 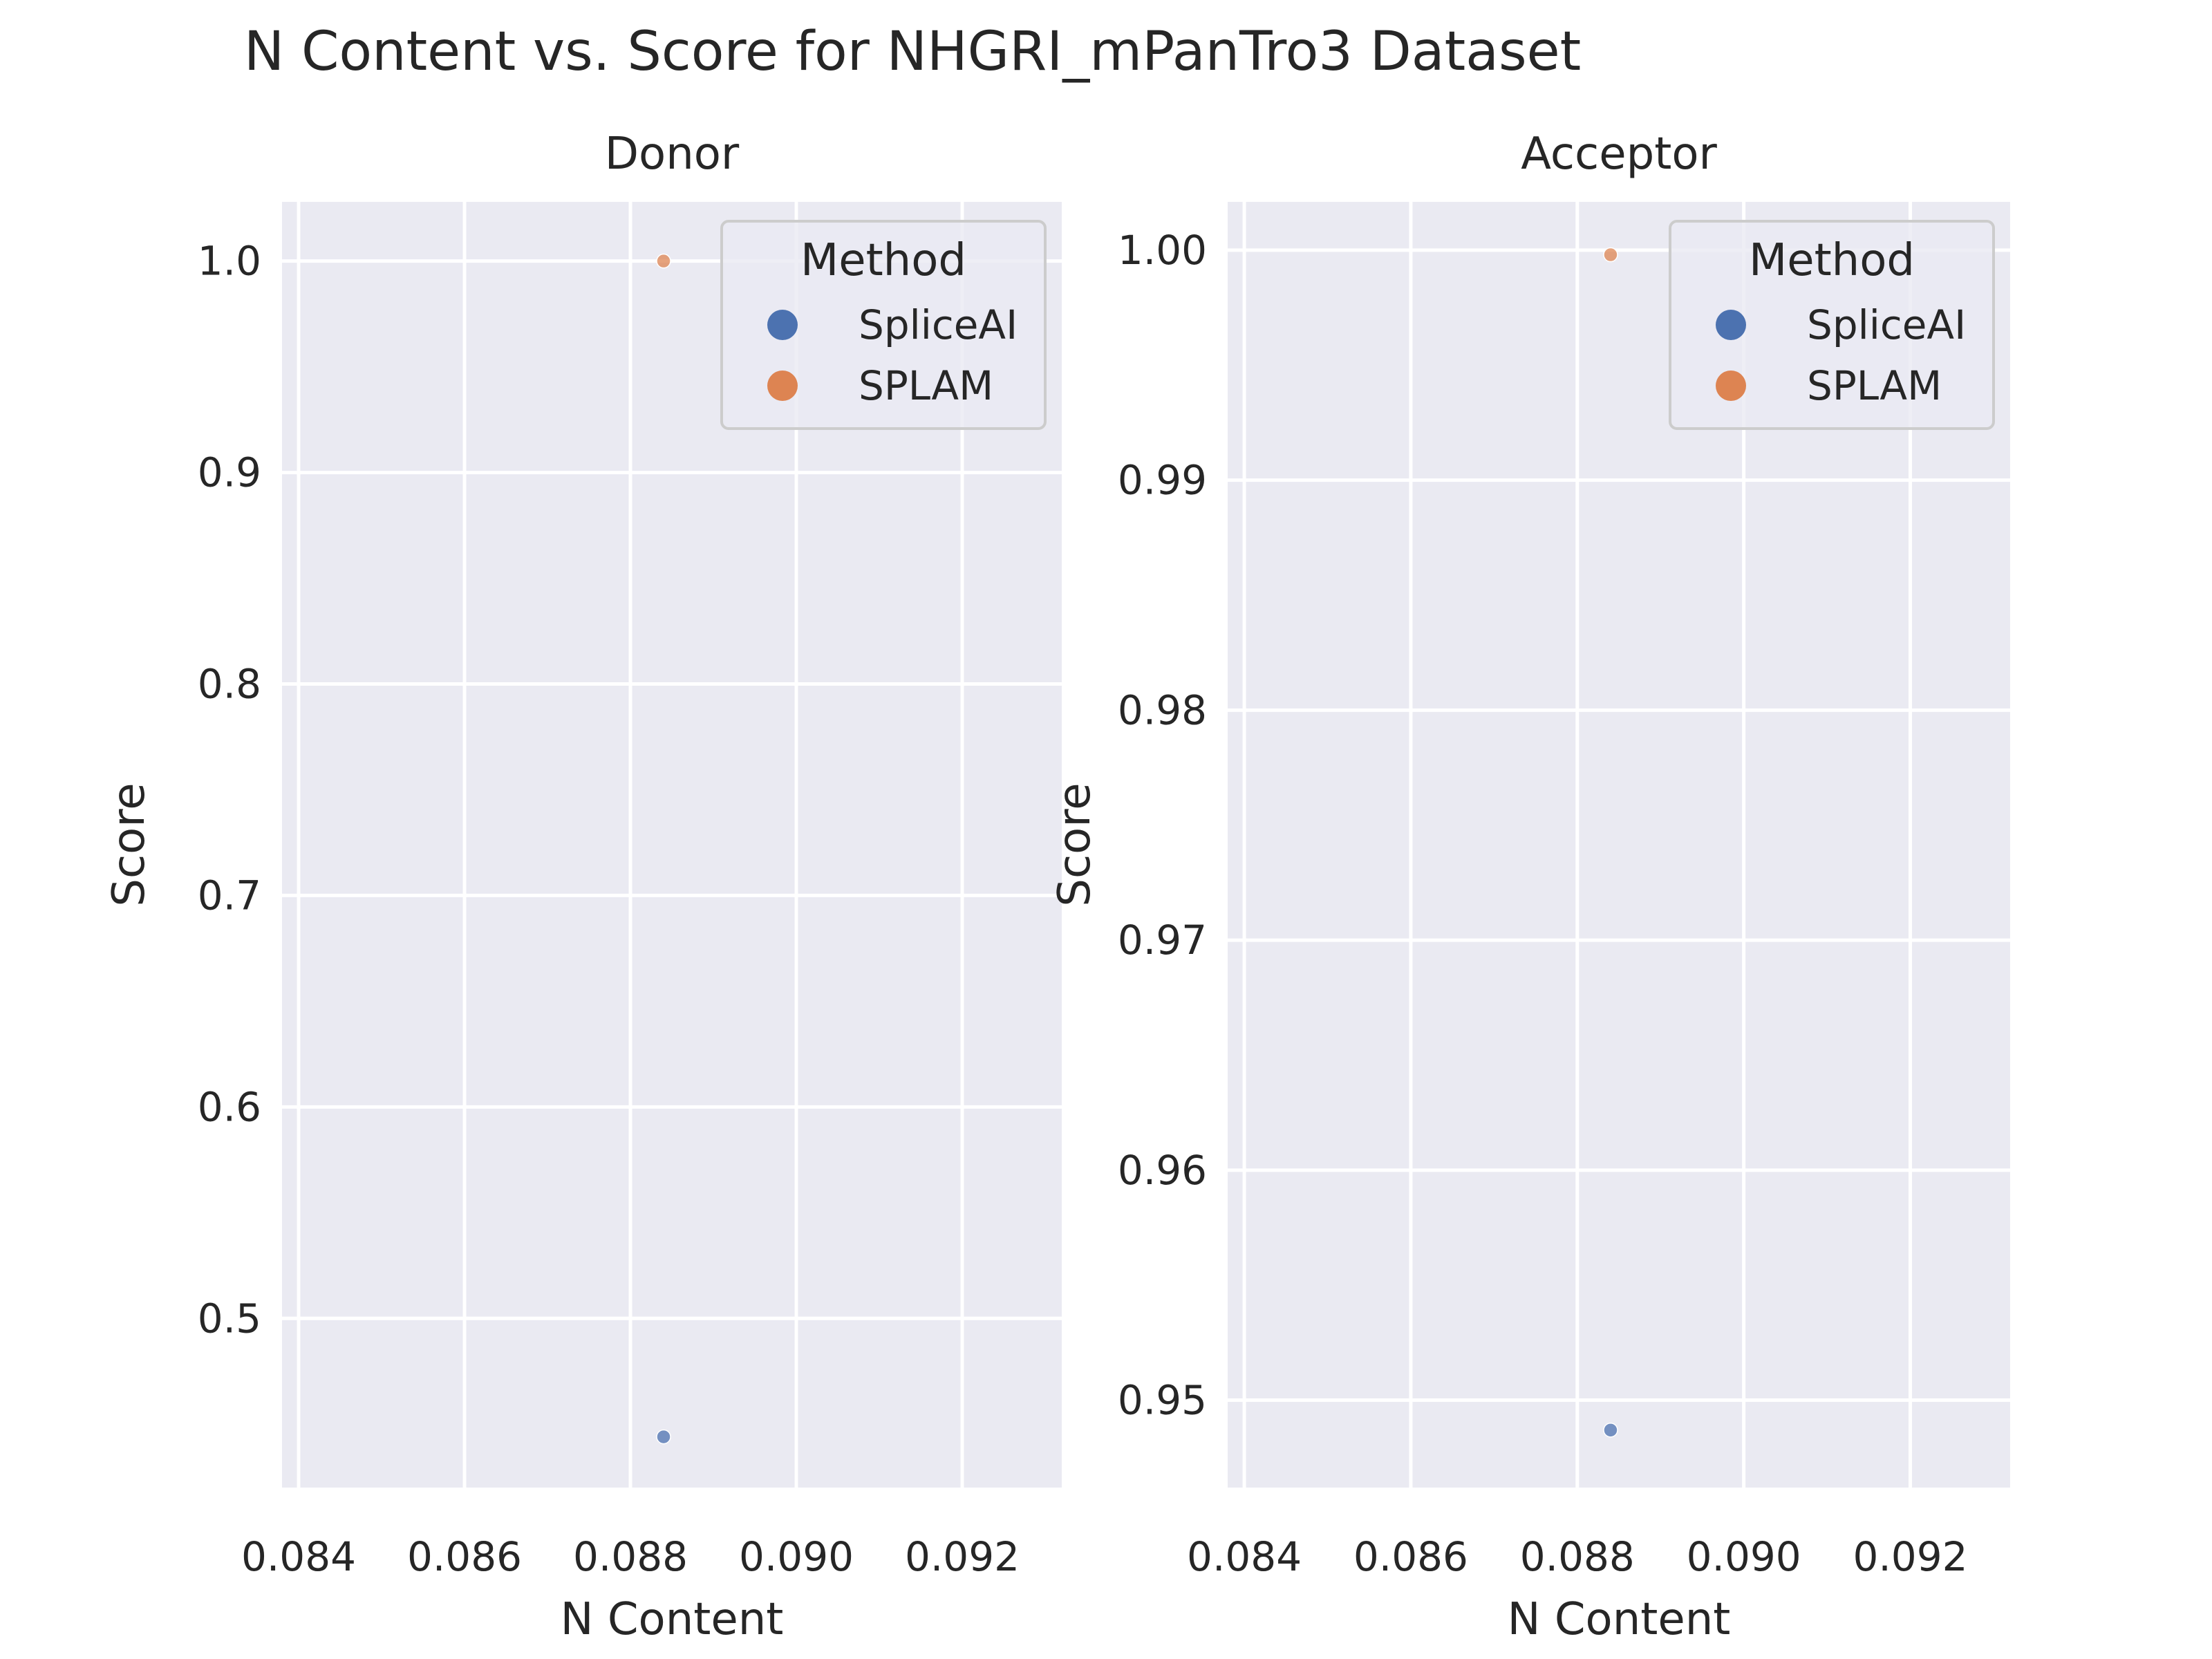 I want to click on y-tick-label: 0.95, so click(x=1162, y=1400).